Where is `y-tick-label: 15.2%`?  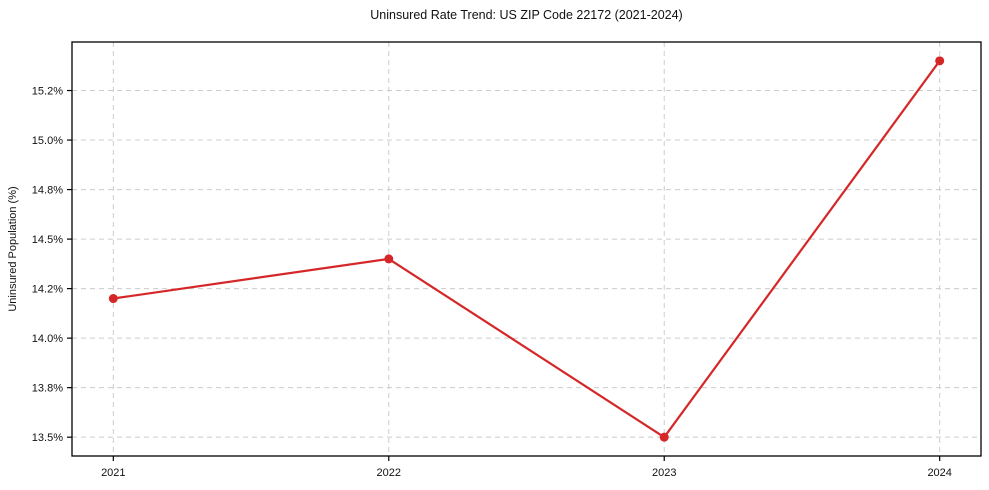 y-tick-label: 15.2% is located at coordinates (47, 92).